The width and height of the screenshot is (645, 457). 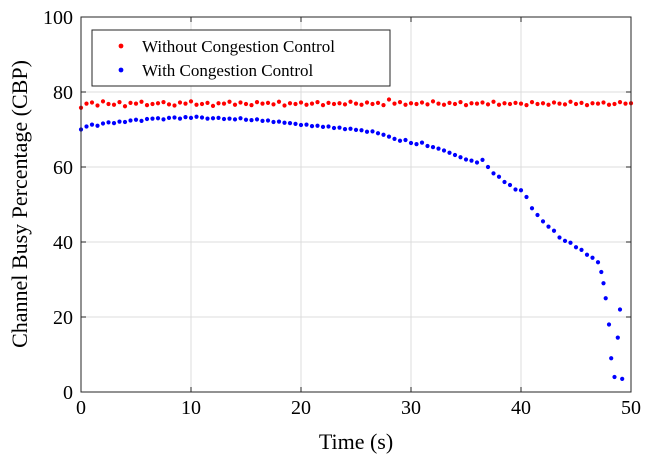 What do you see at coordinates (63, 243) in the screenshot?
I see `y-tick-label: 40` at bounding box center [63, 243].